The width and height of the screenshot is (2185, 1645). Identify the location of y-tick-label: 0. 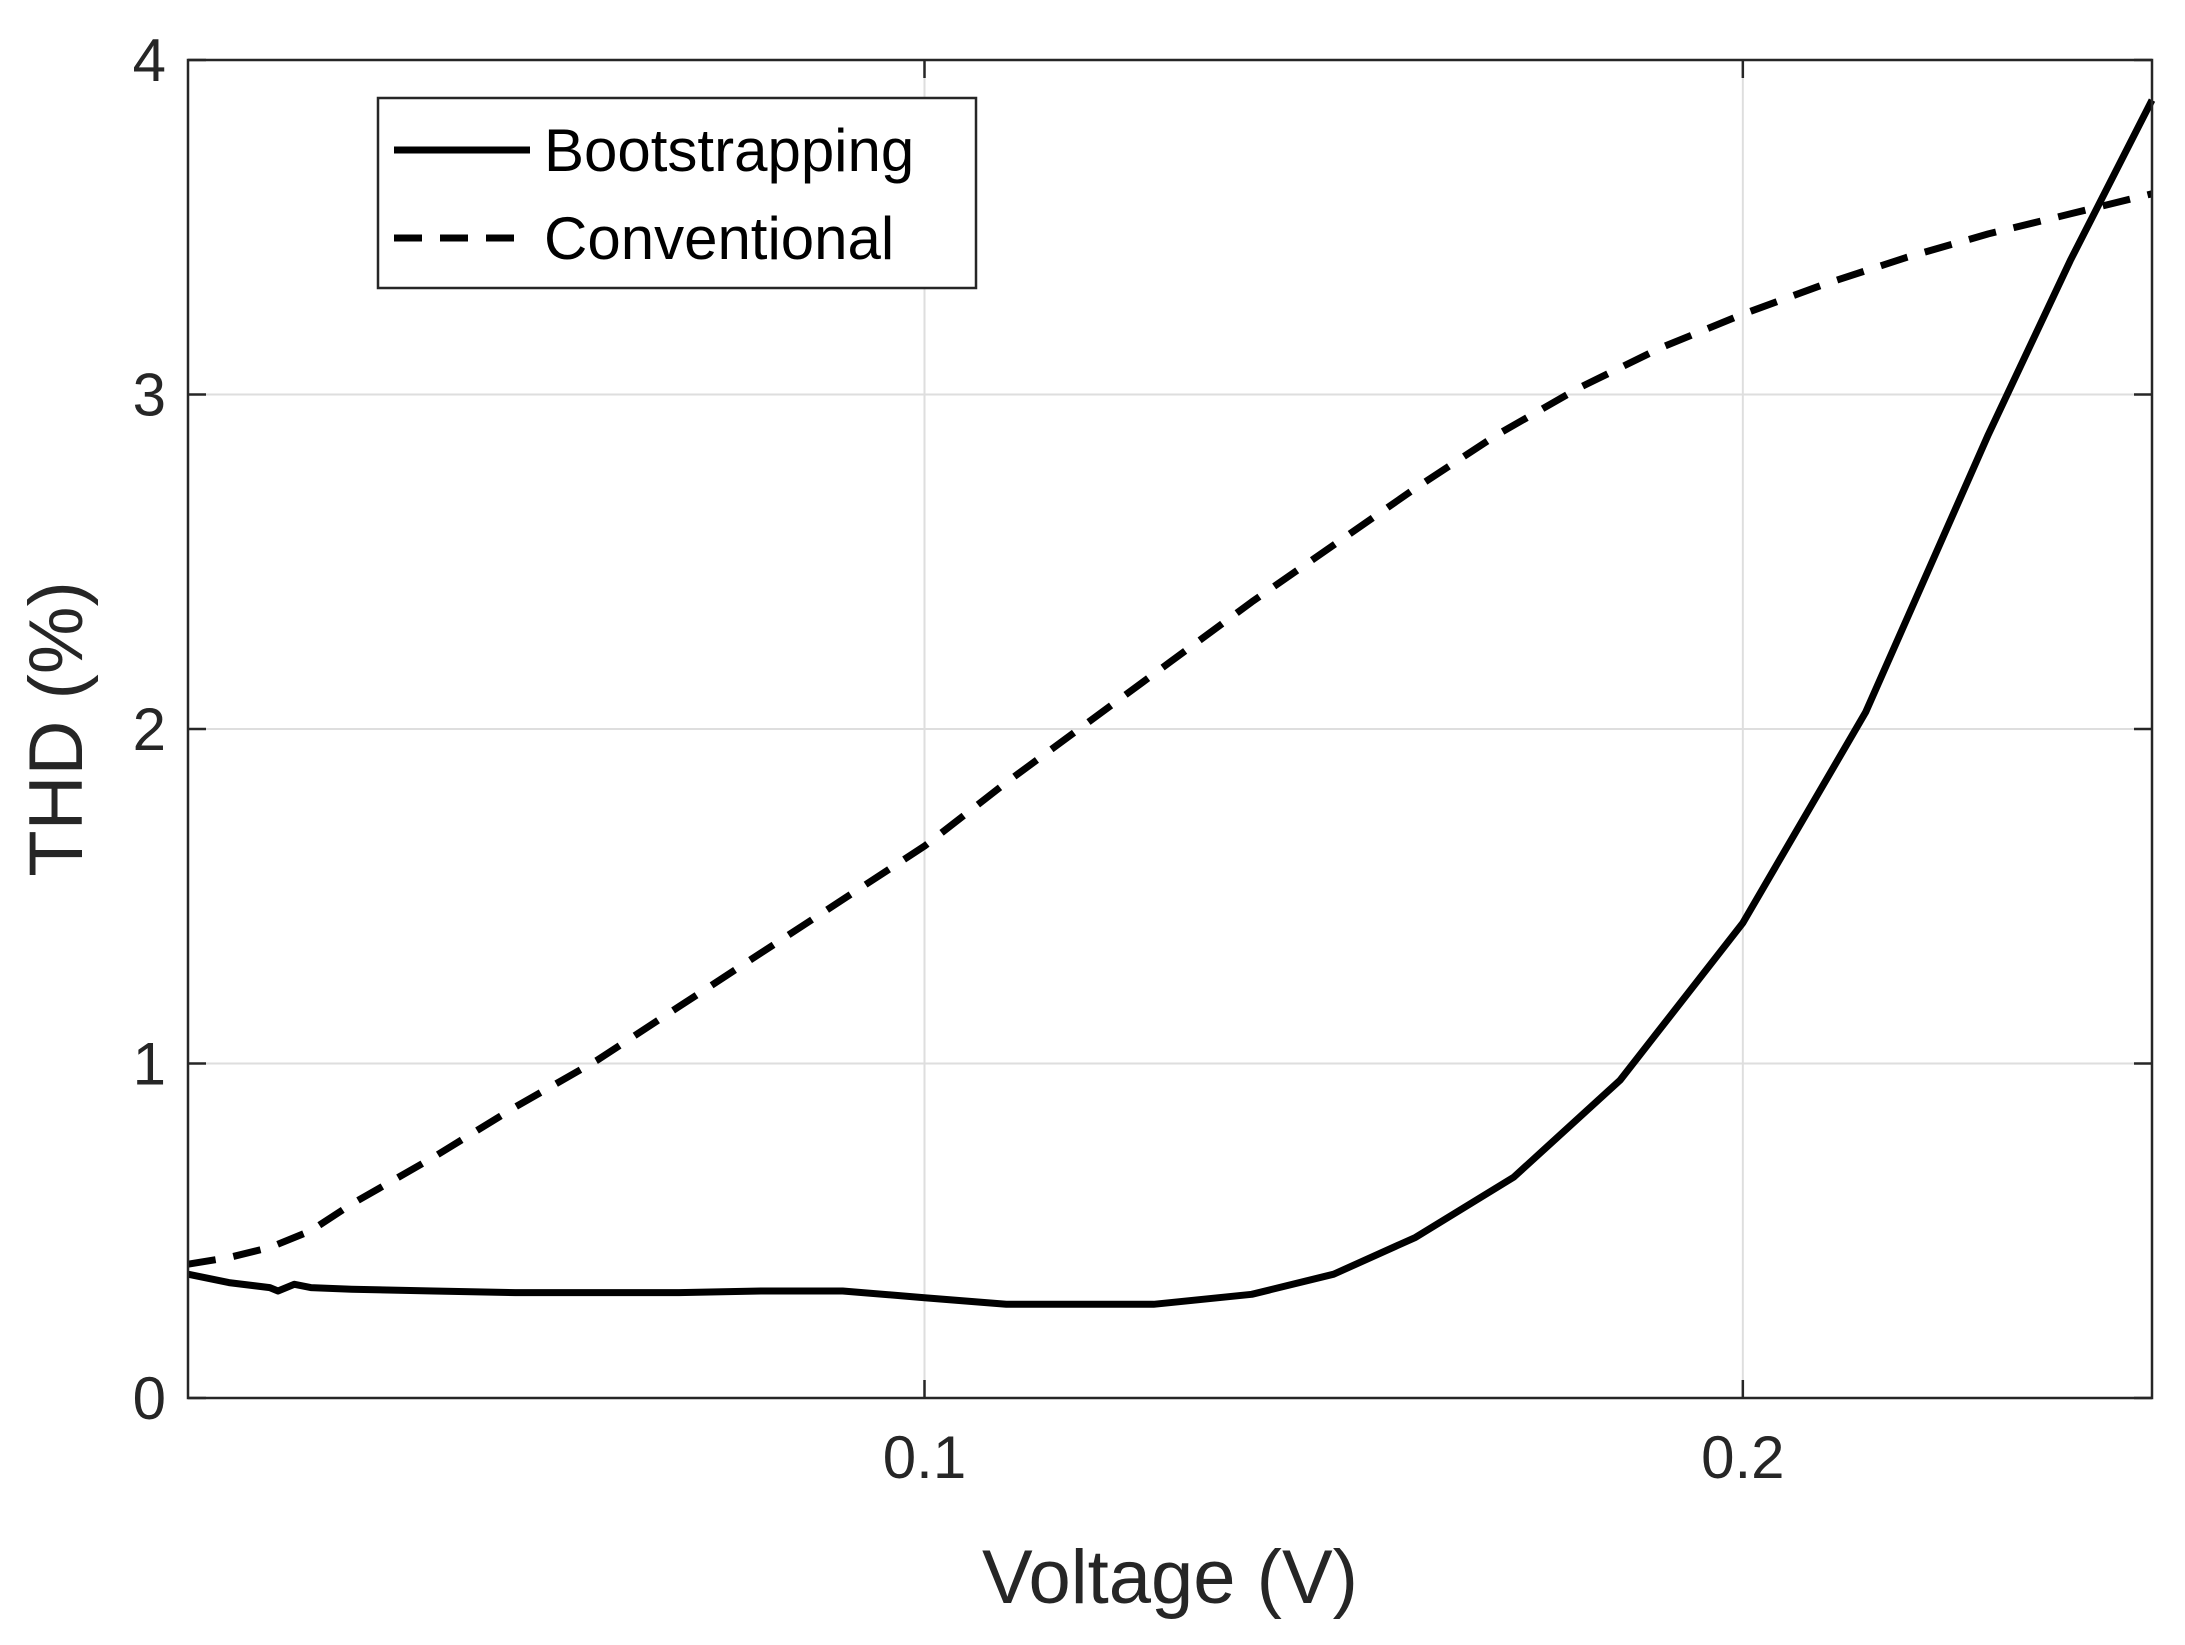
(149, 1398).